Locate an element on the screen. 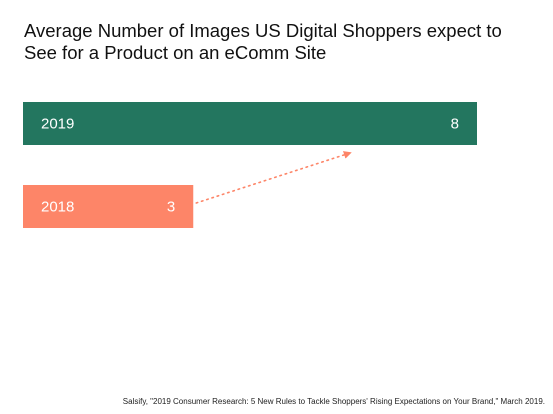  bar-category-label-2018: 2018 is located at coordinates (57, 207).